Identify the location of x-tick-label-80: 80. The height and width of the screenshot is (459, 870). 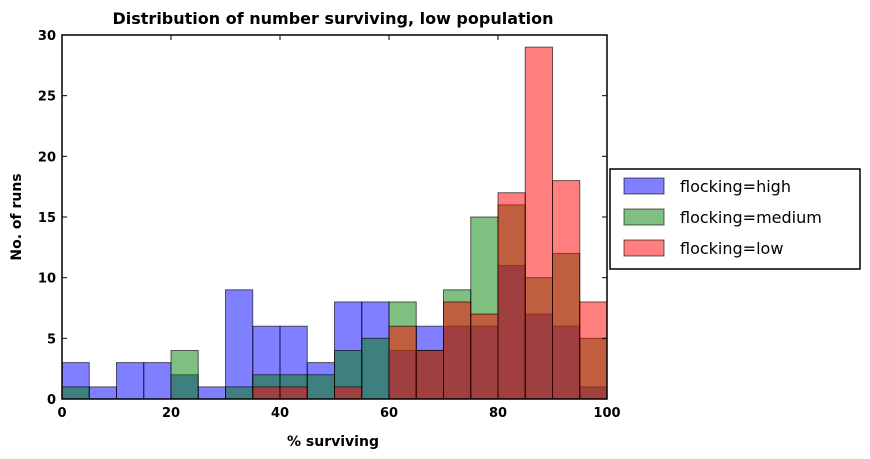
(498, 413).